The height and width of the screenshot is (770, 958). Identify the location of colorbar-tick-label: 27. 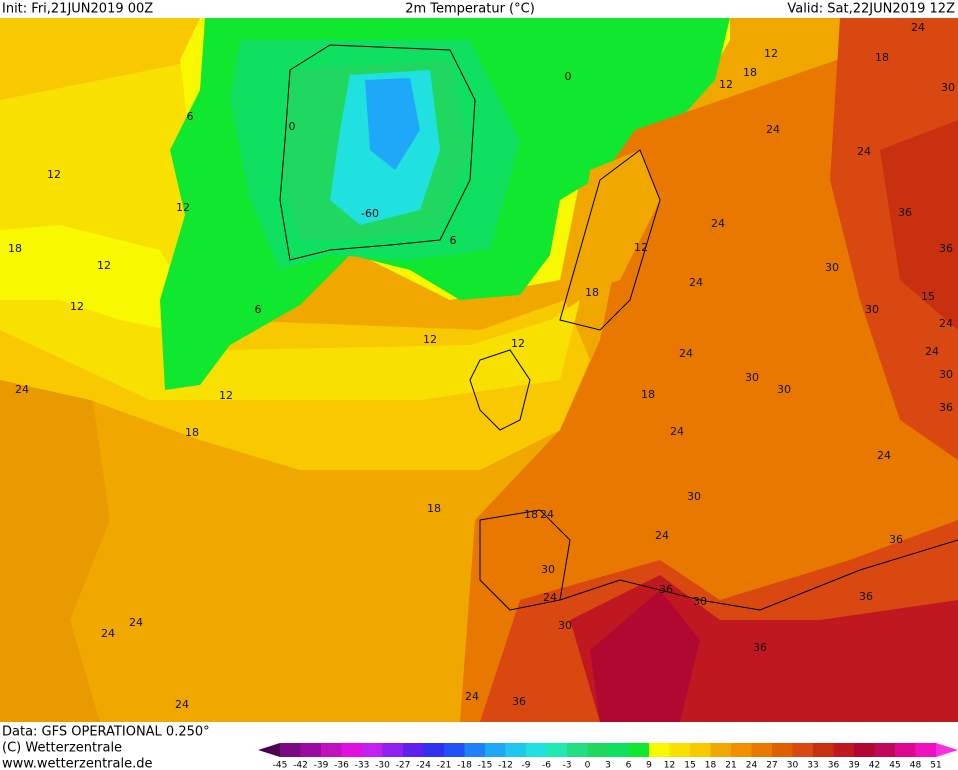
(771, 765).